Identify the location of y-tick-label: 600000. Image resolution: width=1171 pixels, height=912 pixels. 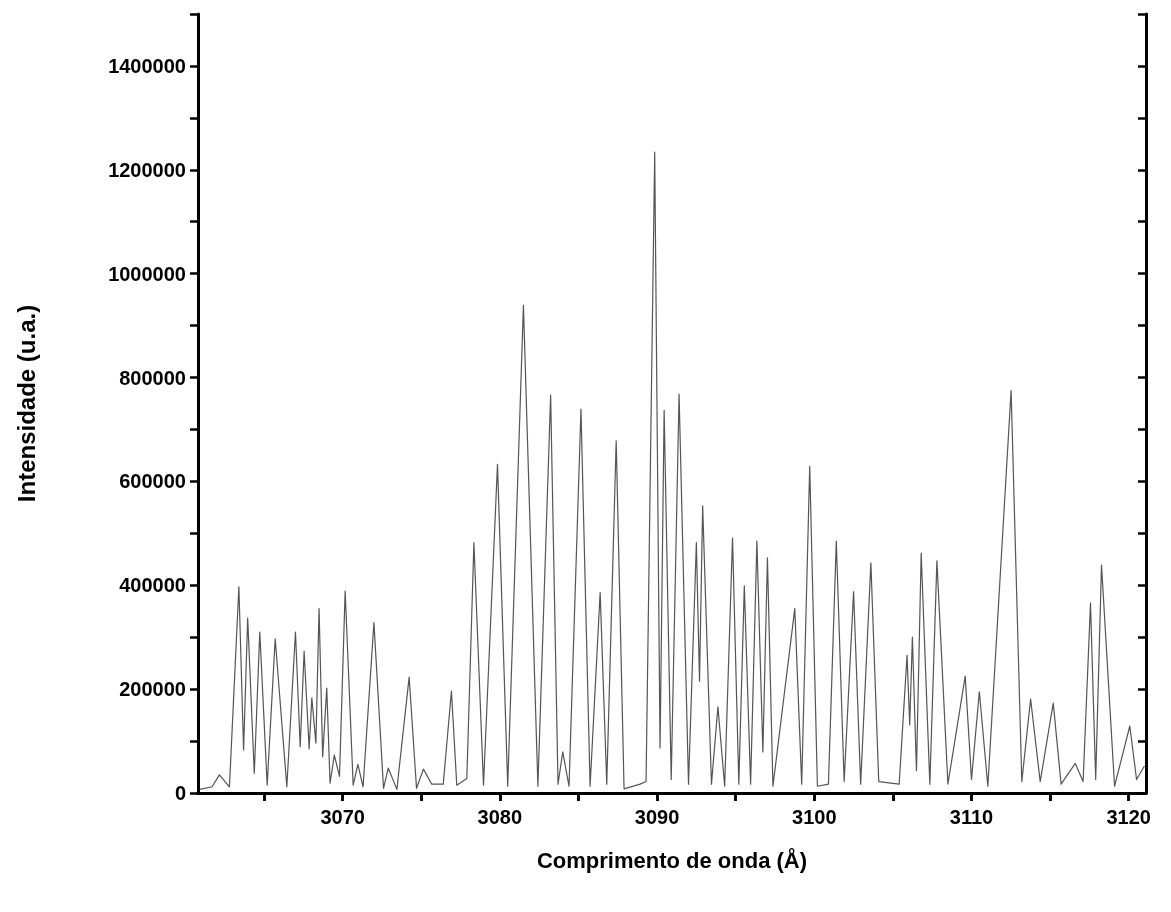
(152, 481).